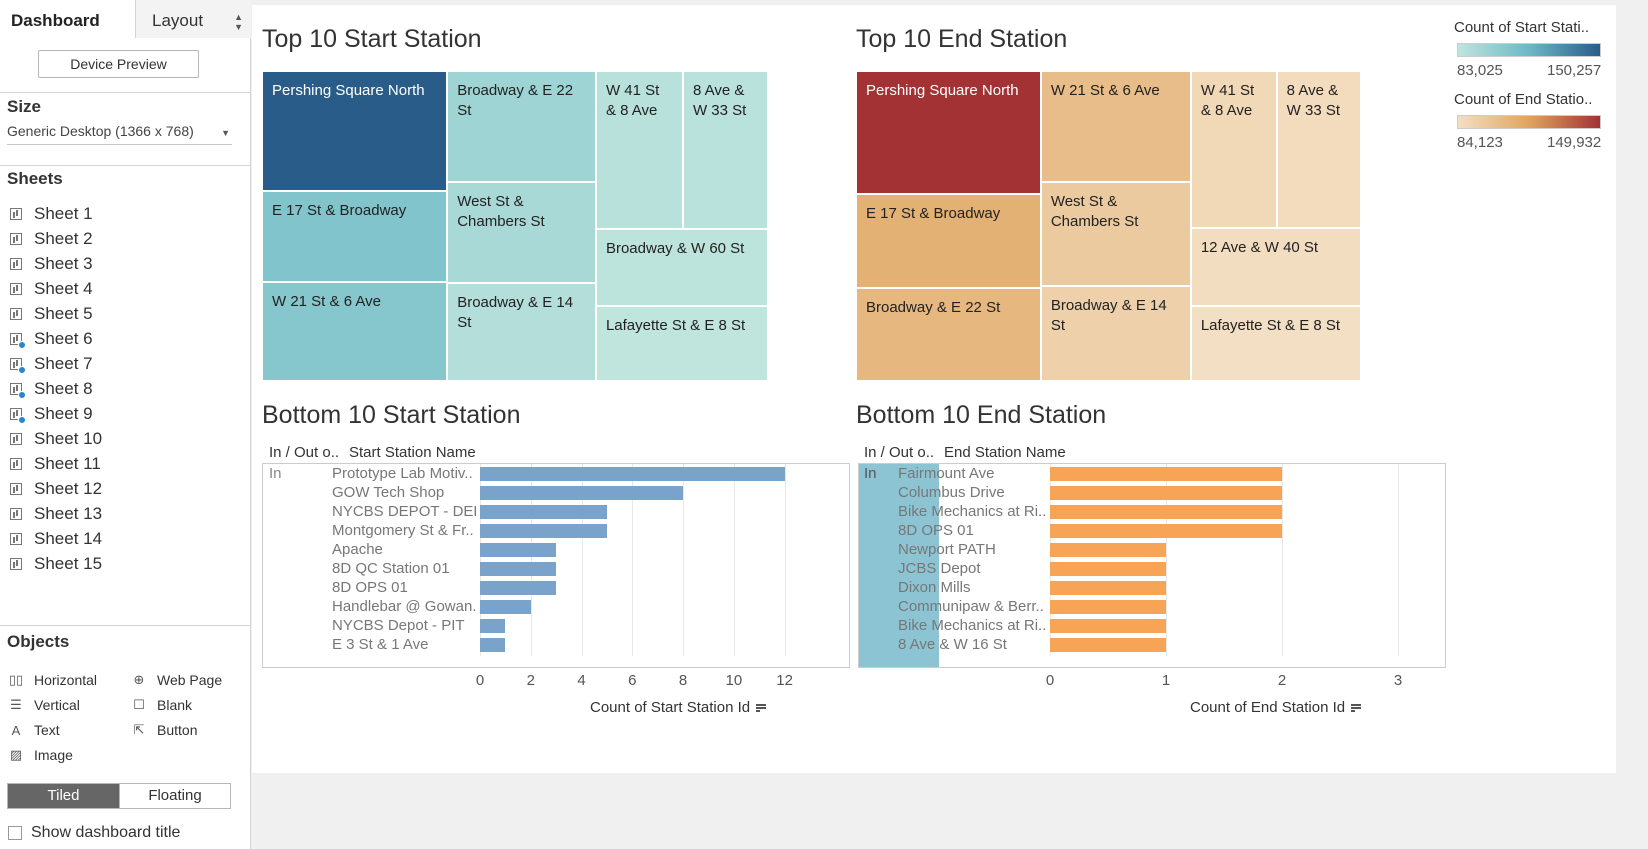  Describe the element at coordinates (357, 549) in the screenshot. I see `bar-category-label: Apache` at that location.